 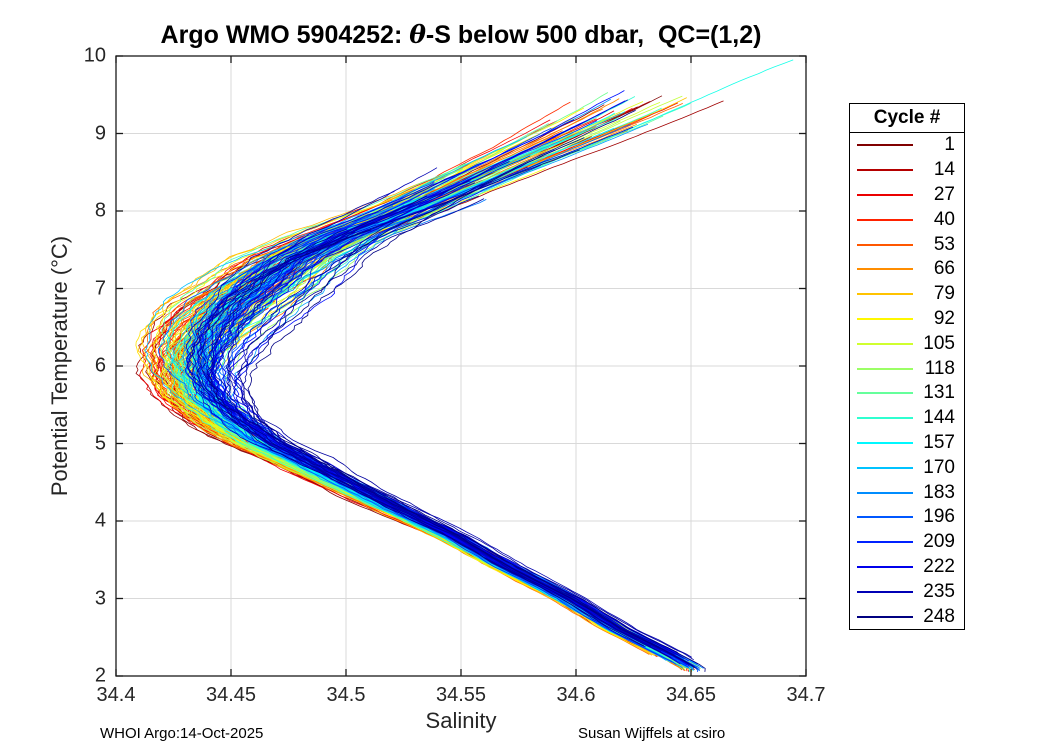 I want to click on legend-row: 27, so click(x=907, y=195).